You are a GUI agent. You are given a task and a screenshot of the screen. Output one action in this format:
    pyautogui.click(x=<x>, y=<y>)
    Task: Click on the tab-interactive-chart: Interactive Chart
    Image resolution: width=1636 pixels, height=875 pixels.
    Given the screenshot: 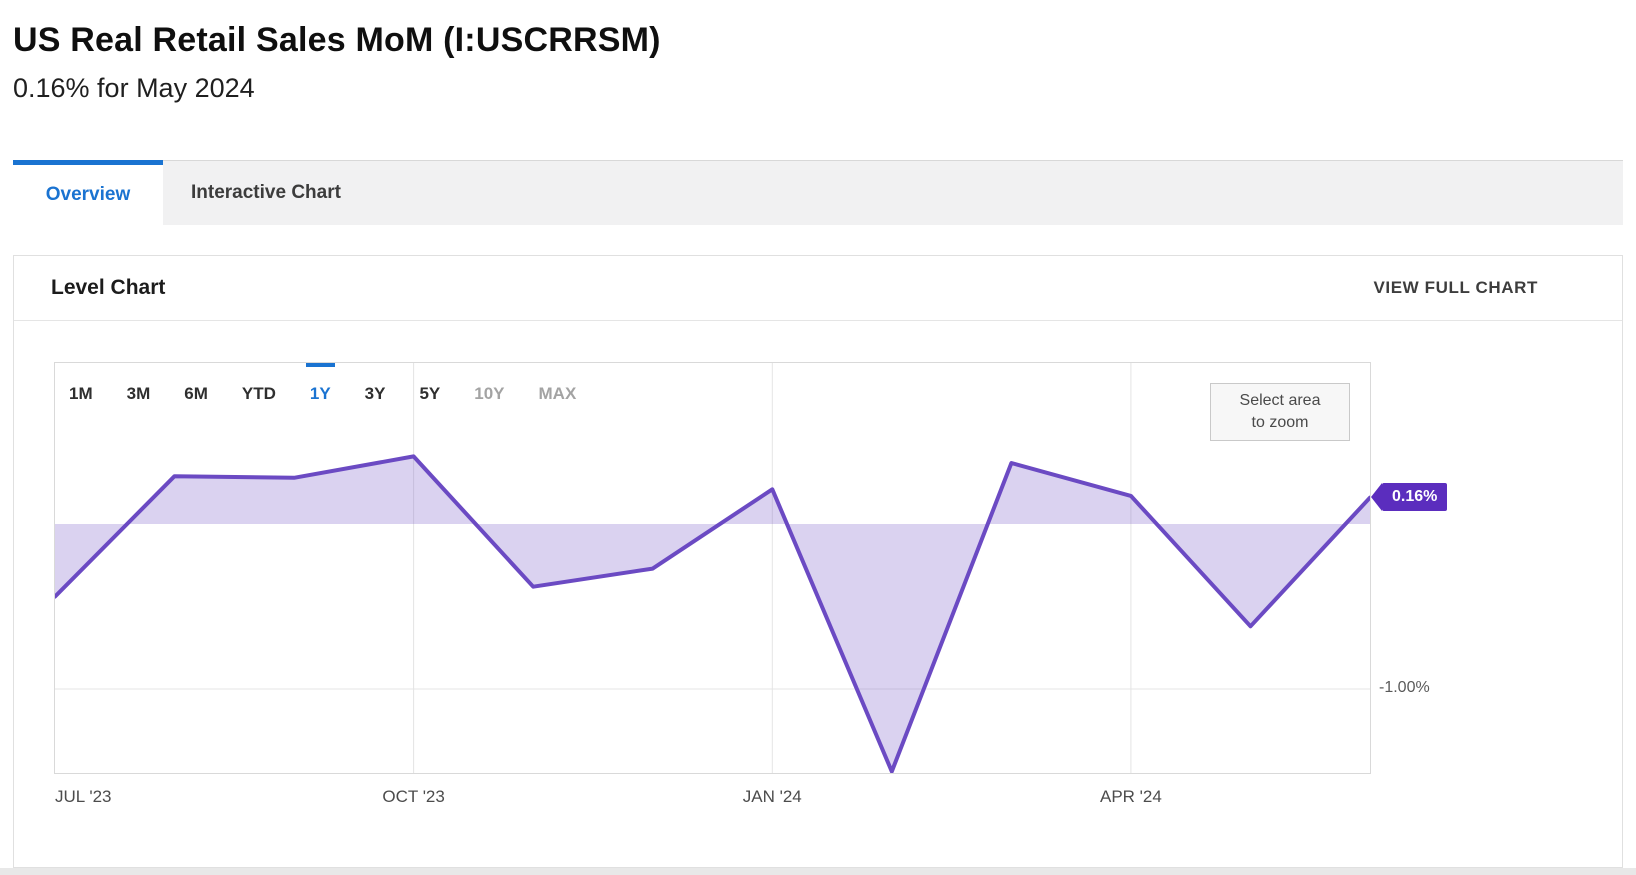 What is the action you would take?
    pyautogui.click(x=266, y=192)
    